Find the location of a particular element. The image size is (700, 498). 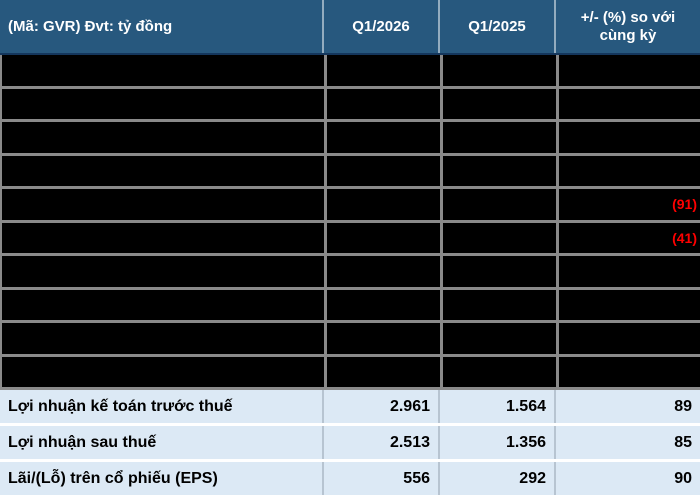

redacted-change-cell: (91) is located at coordinates (628, 204).